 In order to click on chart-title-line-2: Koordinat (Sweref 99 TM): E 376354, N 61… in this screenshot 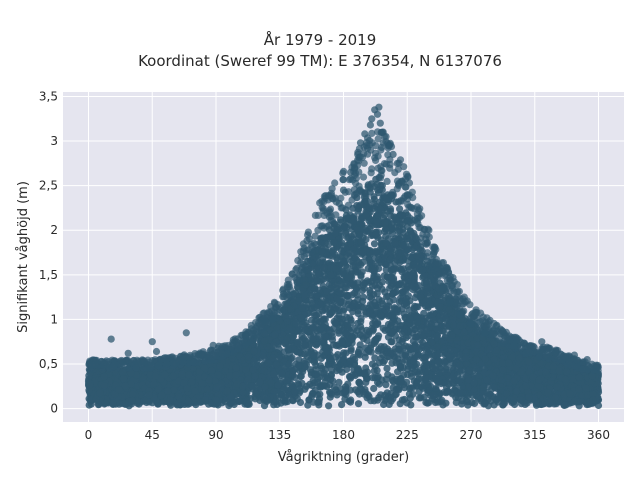, I will do `click(320, 61)`.